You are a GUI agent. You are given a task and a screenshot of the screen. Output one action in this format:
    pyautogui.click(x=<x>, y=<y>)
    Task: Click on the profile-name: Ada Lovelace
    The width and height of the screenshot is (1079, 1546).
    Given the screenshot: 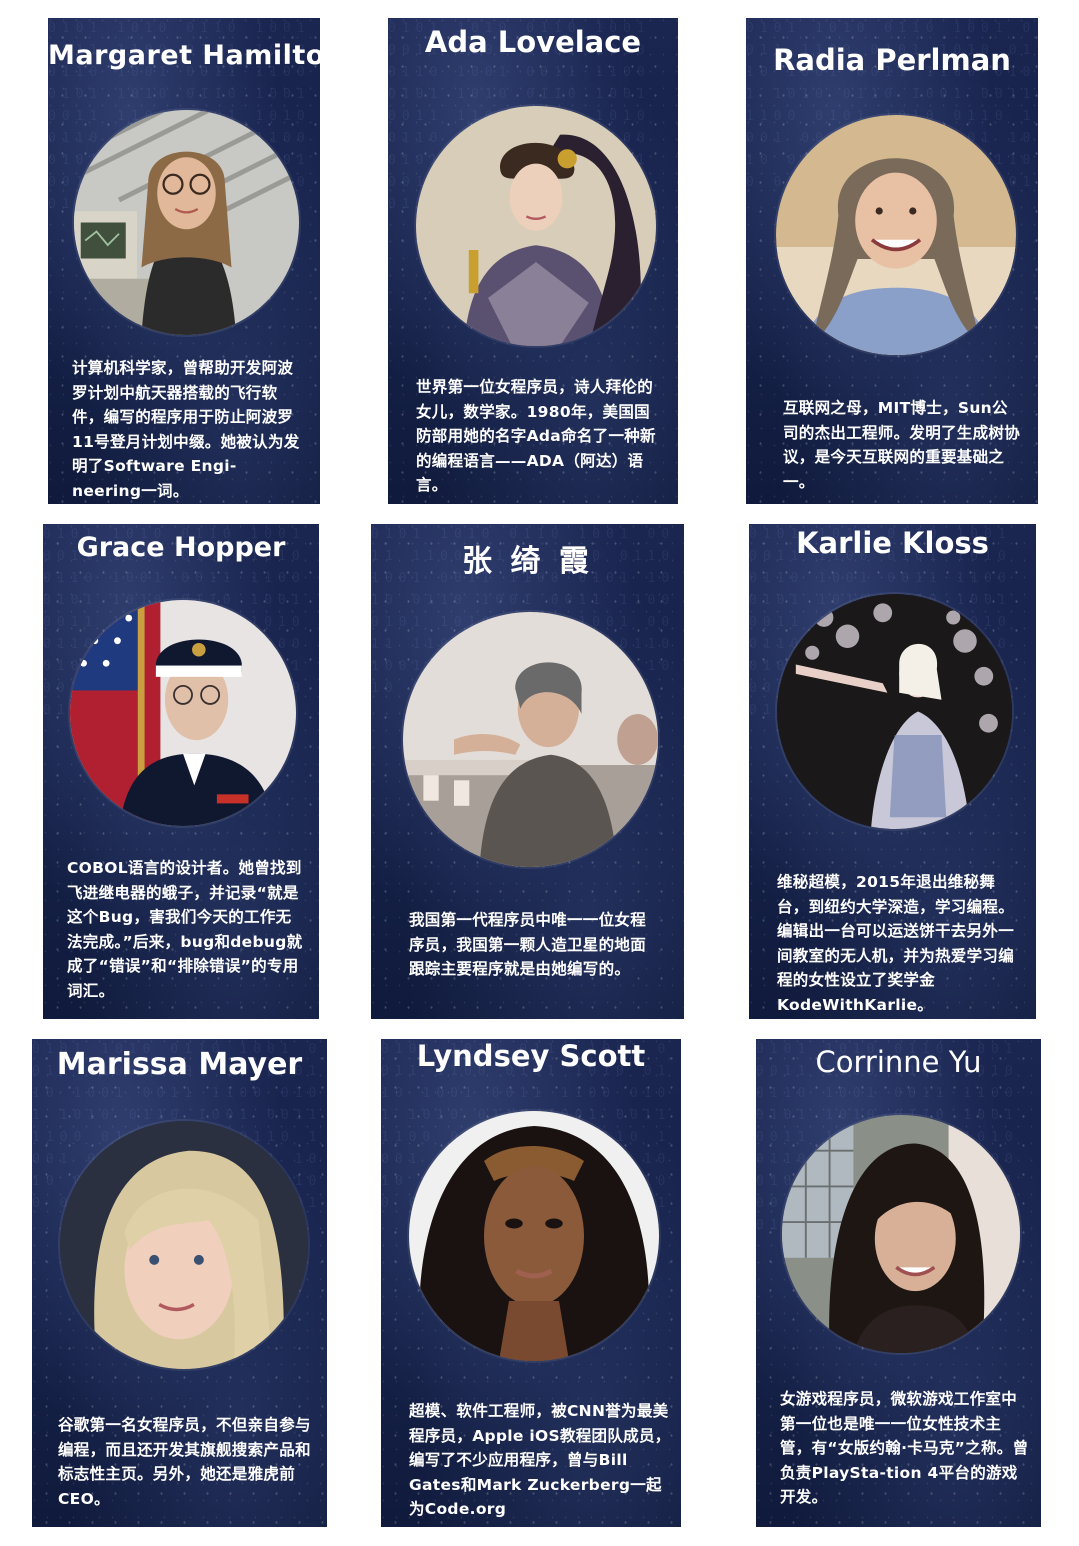 What is the action you would take?
    pyautogui.click(x=533, y=42)
    